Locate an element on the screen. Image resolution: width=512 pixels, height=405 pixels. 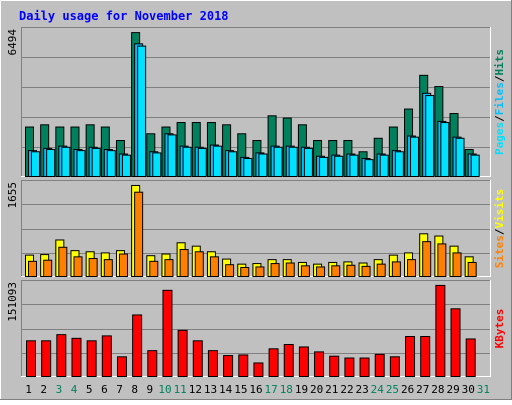
x-tick-label-day-8: 8 is located at coordinates (134, 389).